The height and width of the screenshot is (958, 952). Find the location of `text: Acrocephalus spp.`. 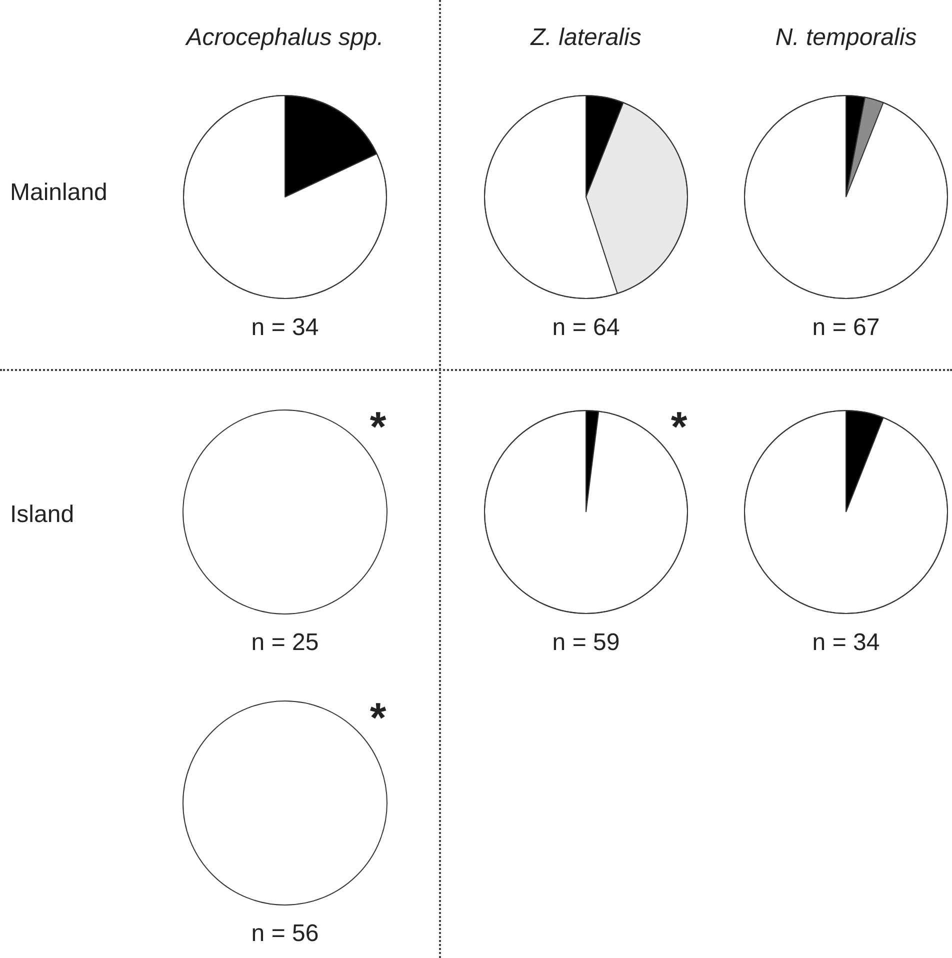

text: Acrocephalus spp. is located at coordinates (285, 38).